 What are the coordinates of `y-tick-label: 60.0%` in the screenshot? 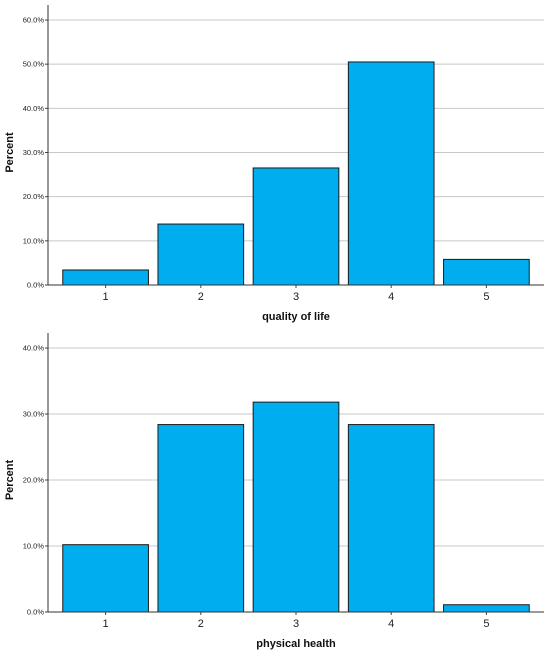 It's located at (34, 20).